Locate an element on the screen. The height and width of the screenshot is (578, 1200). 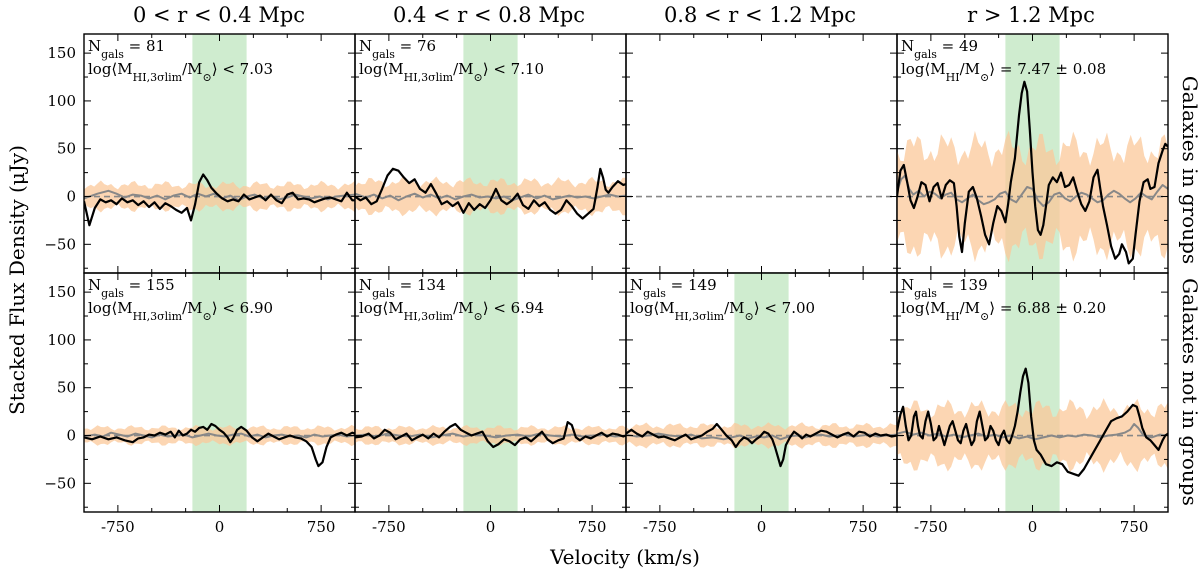
panel-r1-c2-plot-area is located at coordinates (490, 153).